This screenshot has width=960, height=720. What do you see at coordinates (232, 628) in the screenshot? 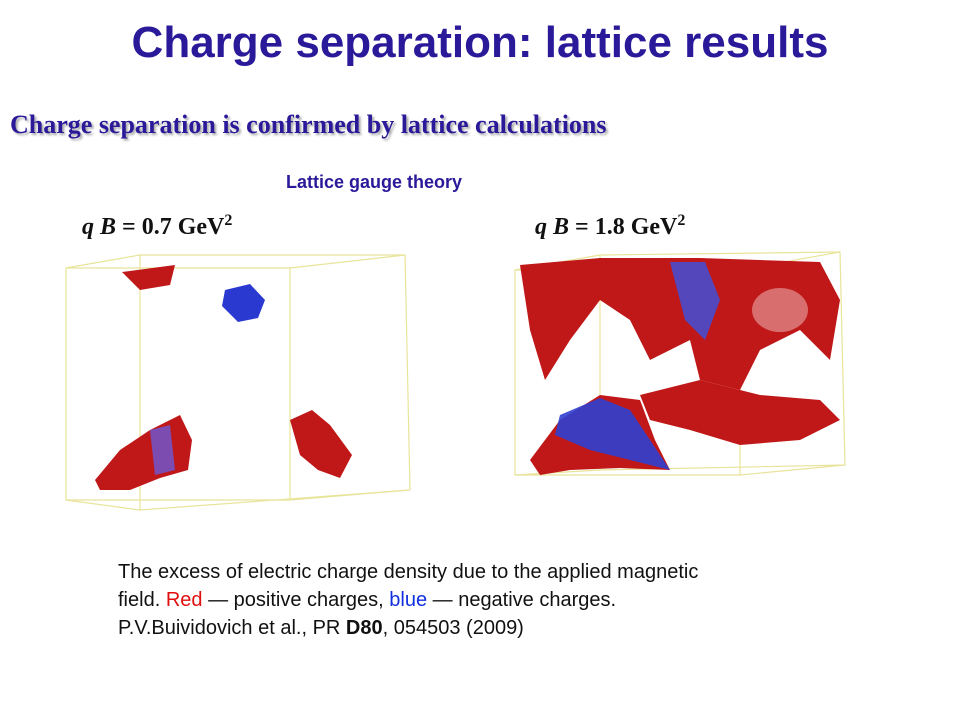
I see `caption-text: P.V.Buividovich et al., PR` at bounding box center [232, 628].